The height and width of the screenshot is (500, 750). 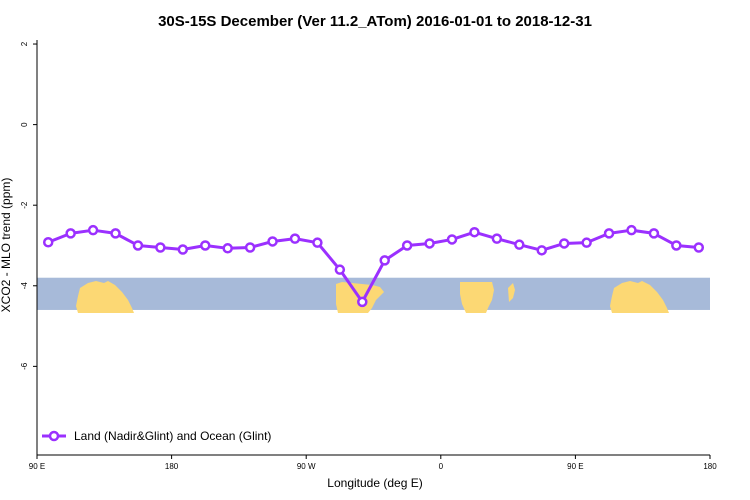 What do you see at coordinates (24, 124) in the screenshot?
I see `y-tick-label: 0` at bounding box center [24, 124].